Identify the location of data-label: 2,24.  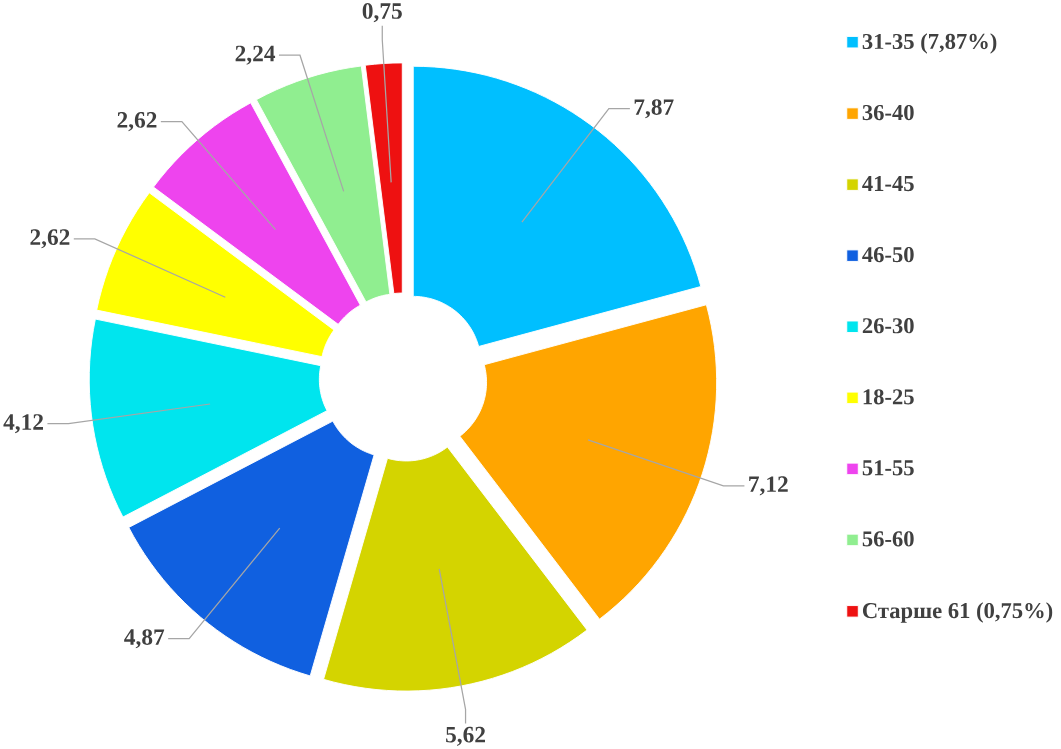
(255, 55).